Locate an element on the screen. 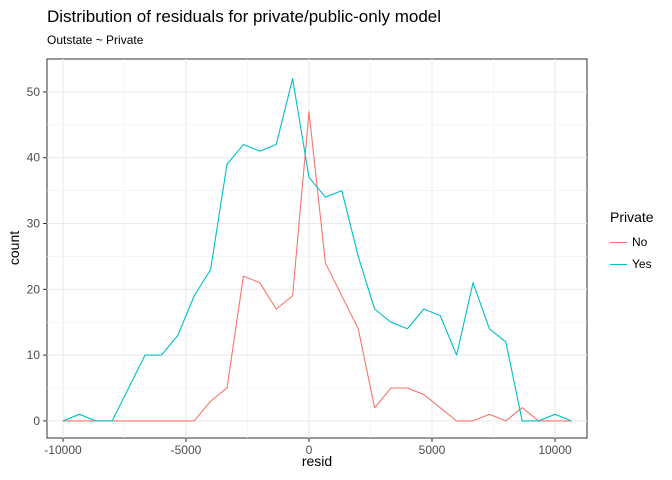  legend-key-no is located at coordinates (618, 242).